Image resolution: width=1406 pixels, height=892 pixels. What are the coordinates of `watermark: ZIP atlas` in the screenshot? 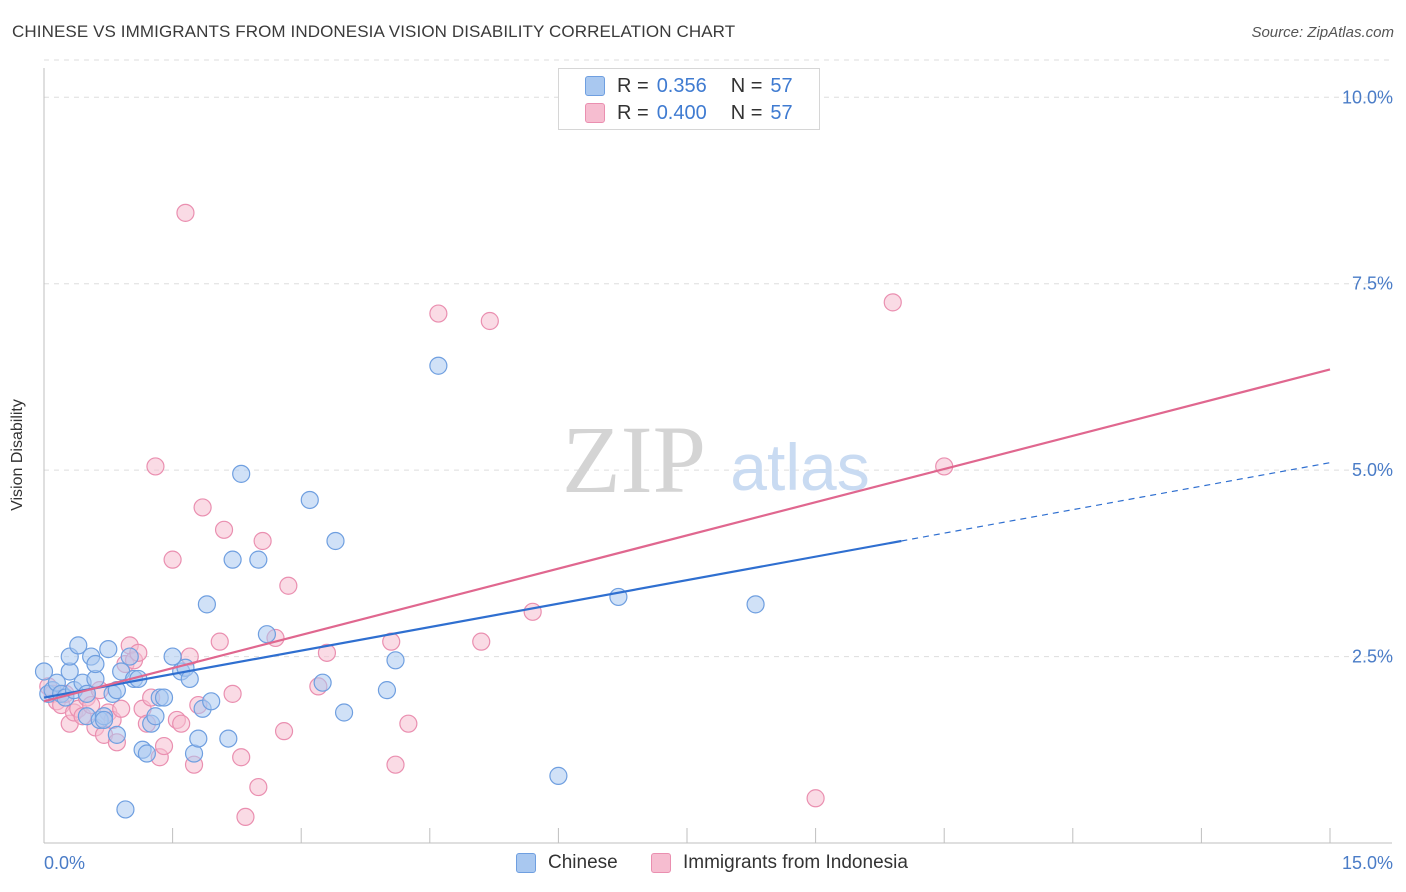 It's located at (716, 459).